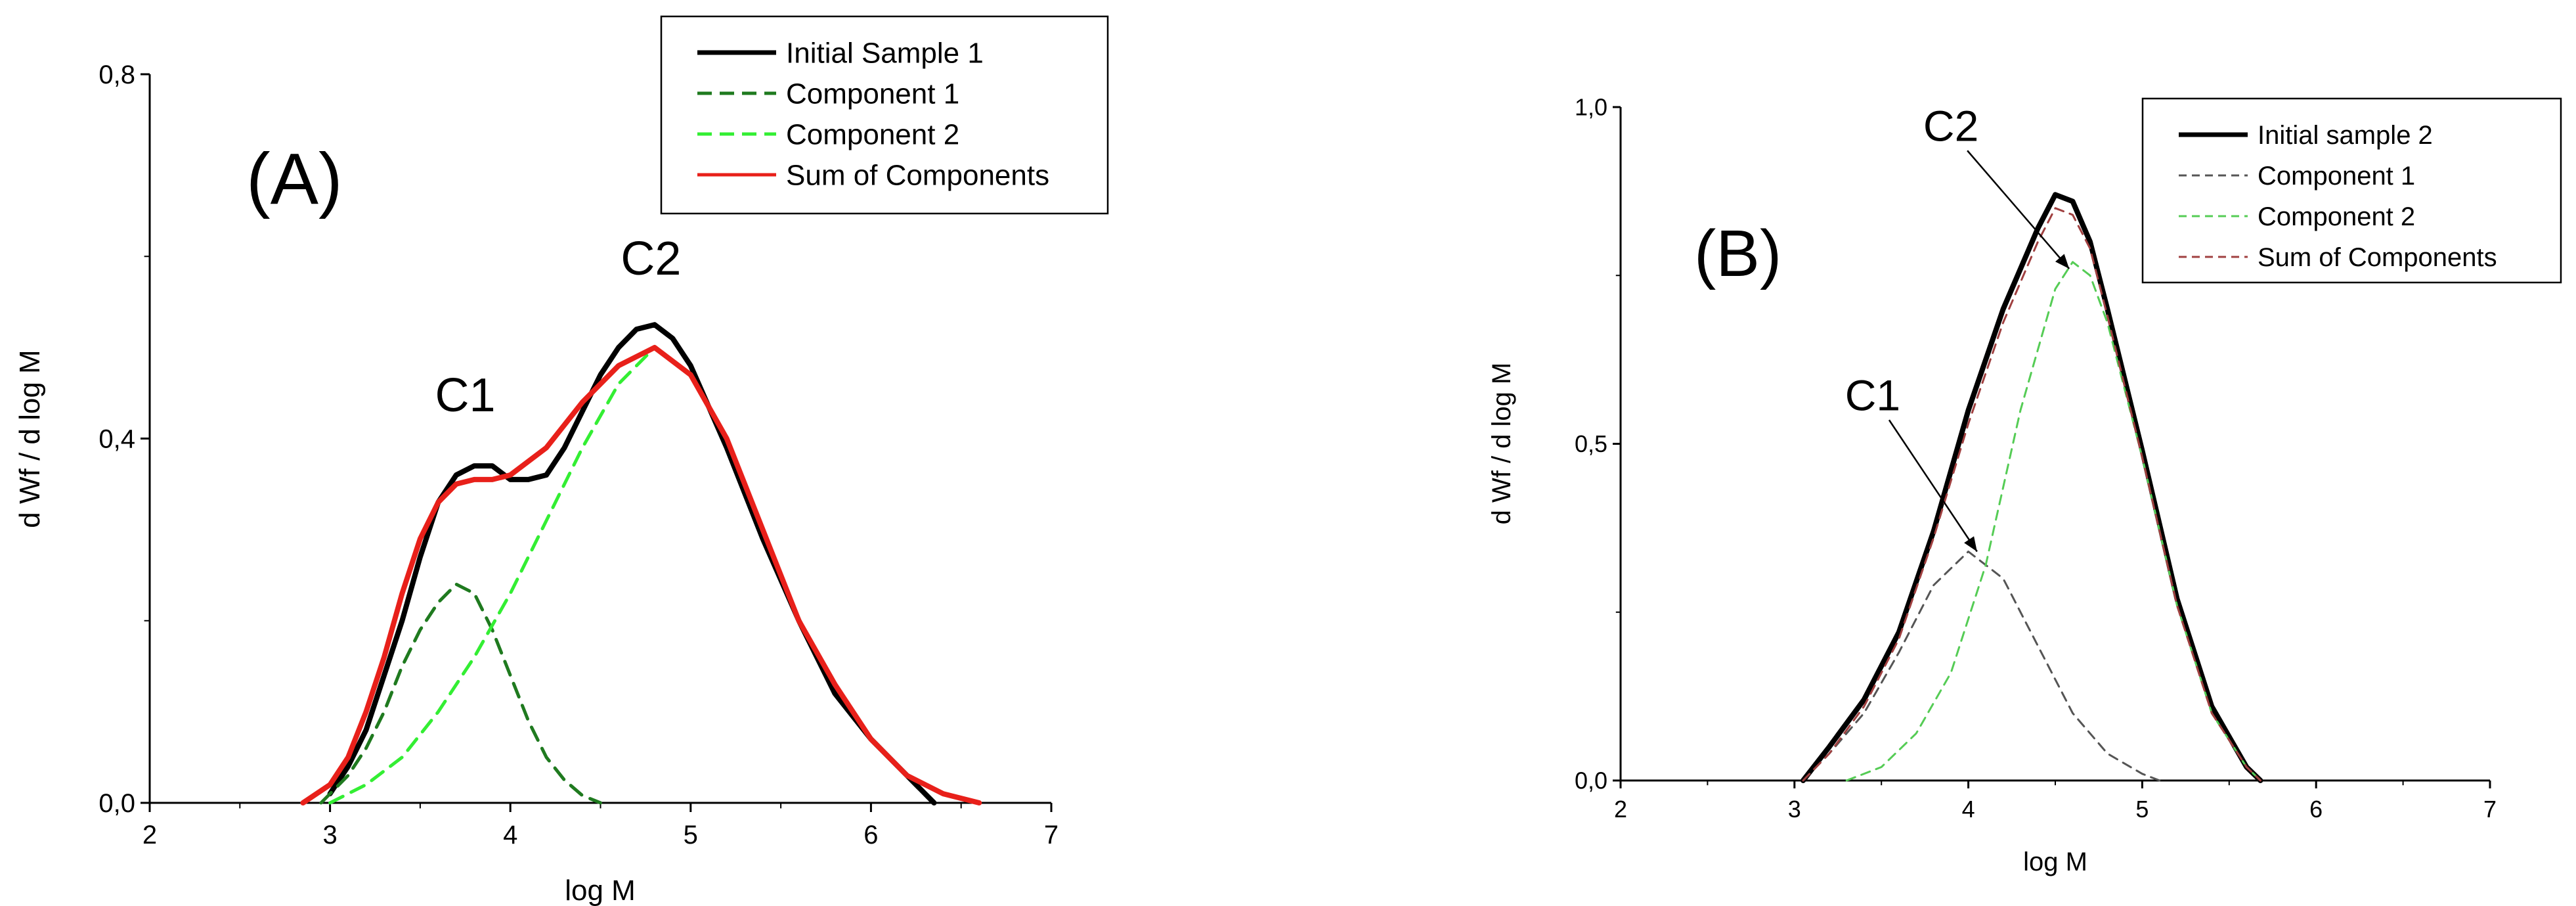  I want to click on panel-label-a: (A), so click(294, 179).